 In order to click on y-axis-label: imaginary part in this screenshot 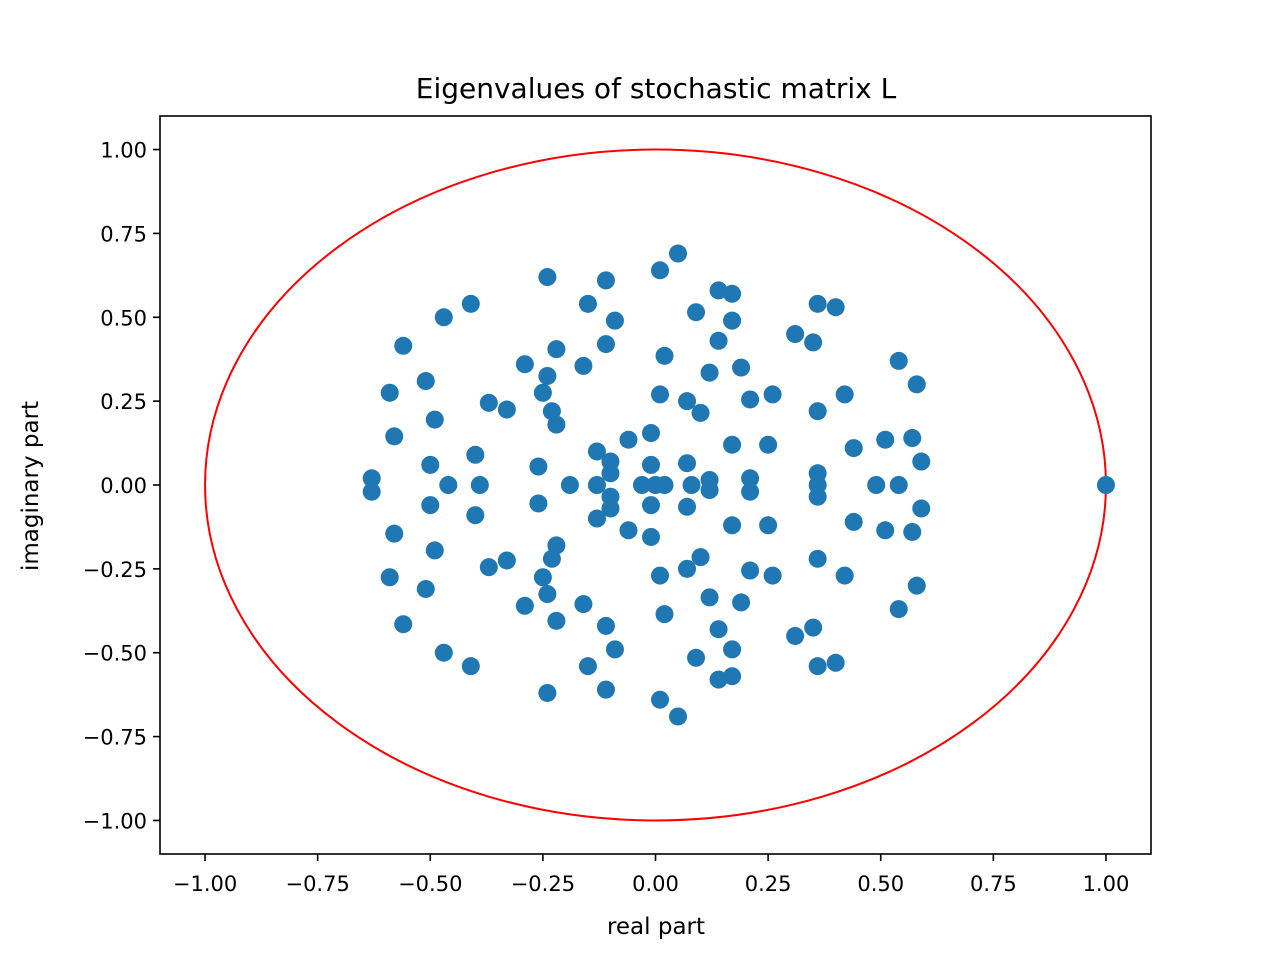, I will do `click(31, 486)`.